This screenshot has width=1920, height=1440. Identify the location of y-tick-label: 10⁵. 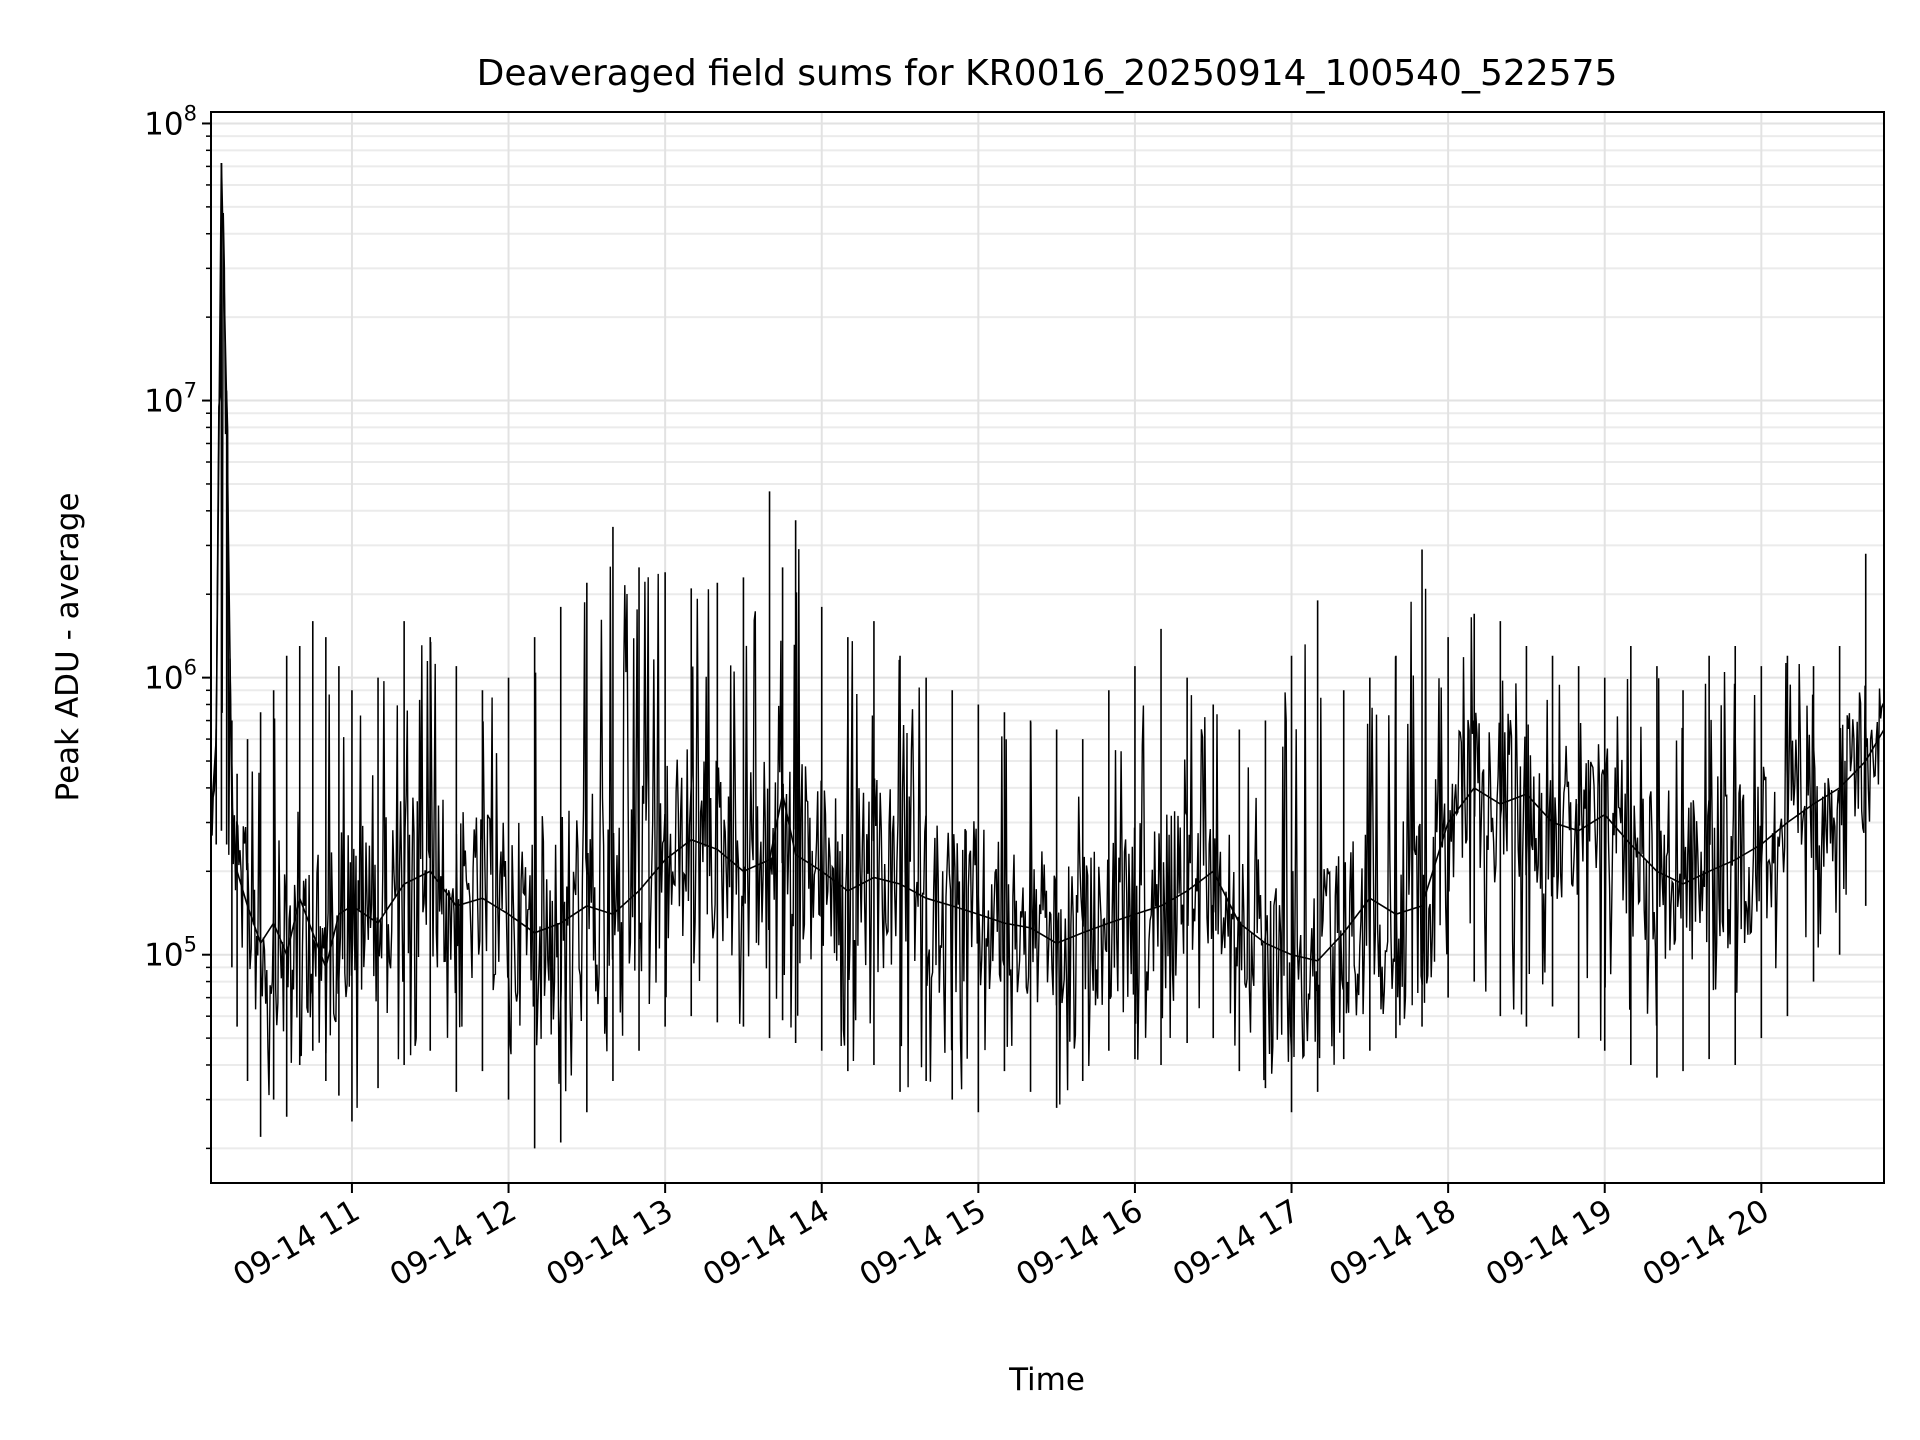
(170, 953).